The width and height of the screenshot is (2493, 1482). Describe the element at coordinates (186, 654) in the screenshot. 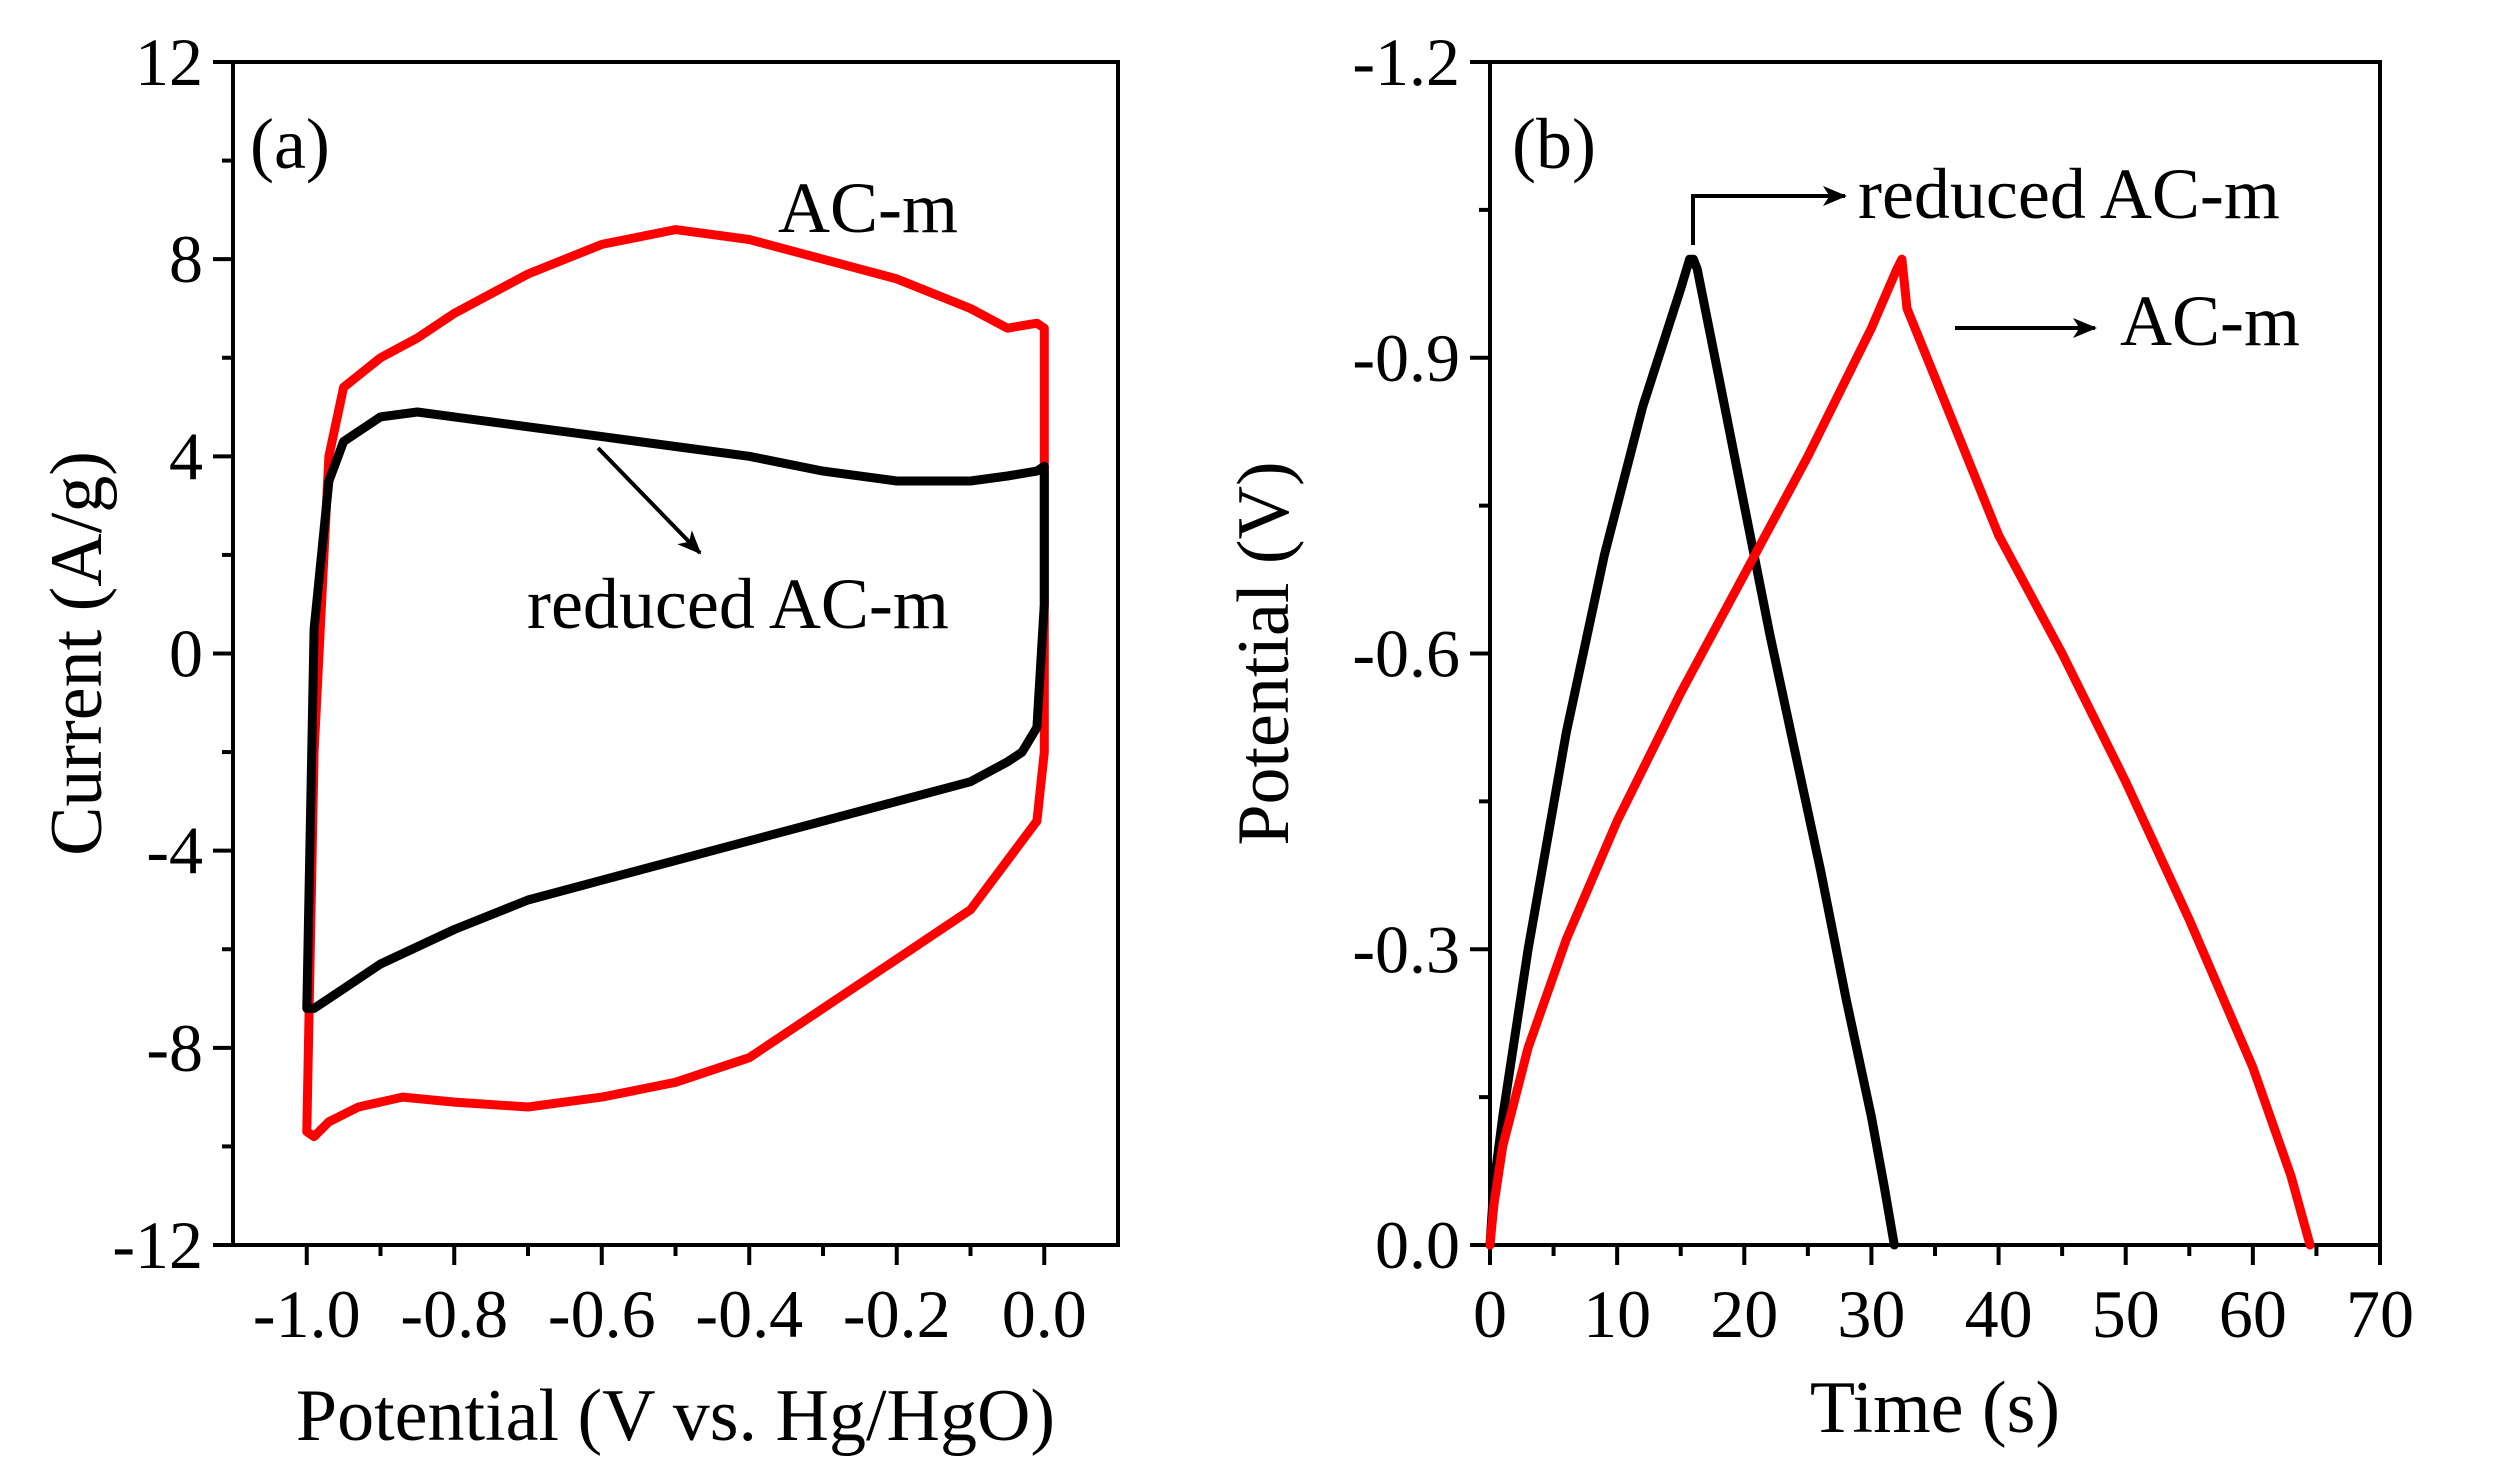

I see `y-tick-label: 0` at that location.